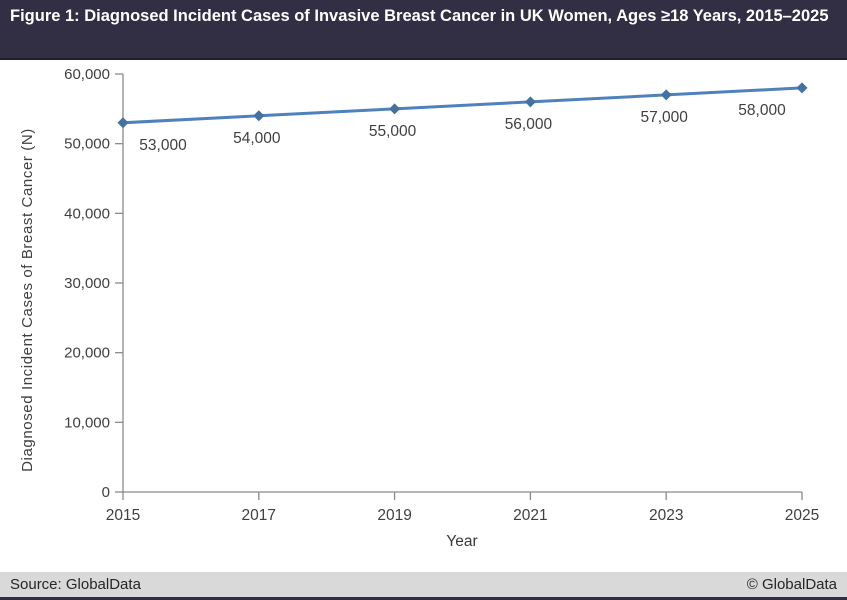 The width and height of the screenshot is (847, 600). Describe the element at coordinates (529, 124) in the screenshot. I see `data-point-label: 56,000` at that location.